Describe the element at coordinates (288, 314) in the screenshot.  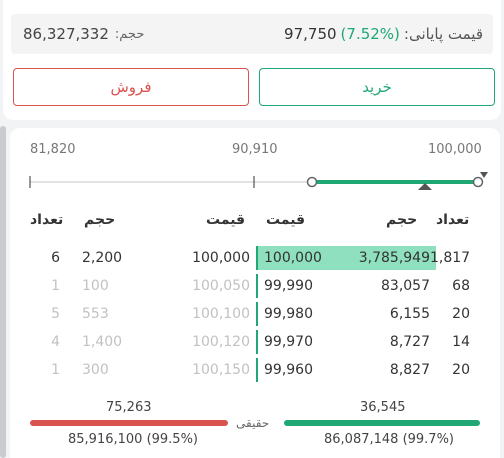
I see `buy-price: 99,980` at that location.